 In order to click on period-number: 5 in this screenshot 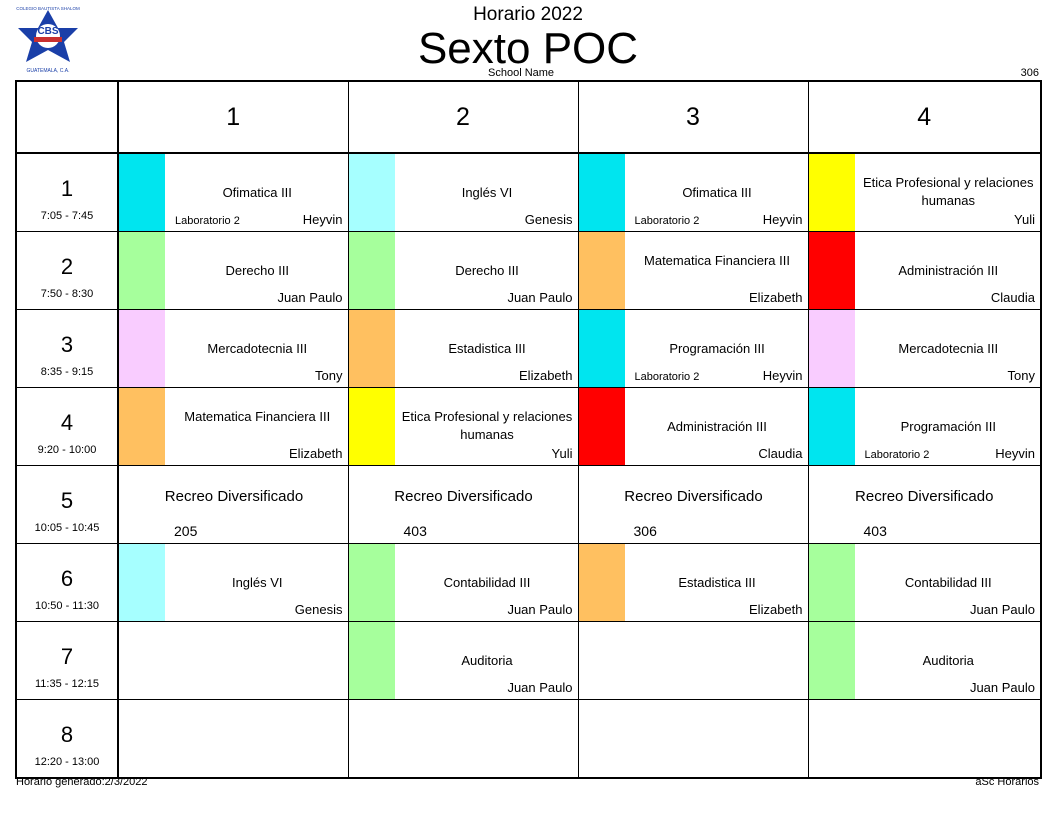, I will do `click(67, 500)`.